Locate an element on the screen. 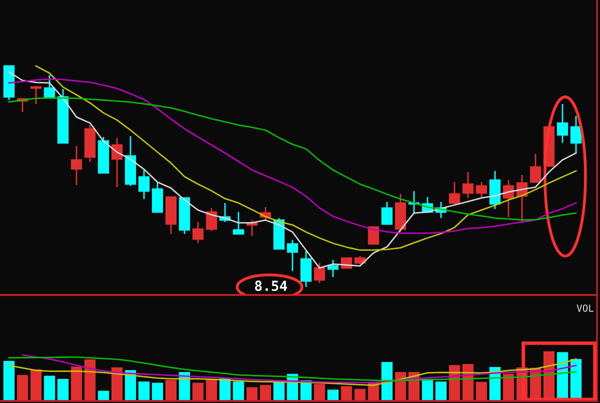 The width and height of the screenshot is (600, 403). text: VOL is located at coordinates (585, 308).